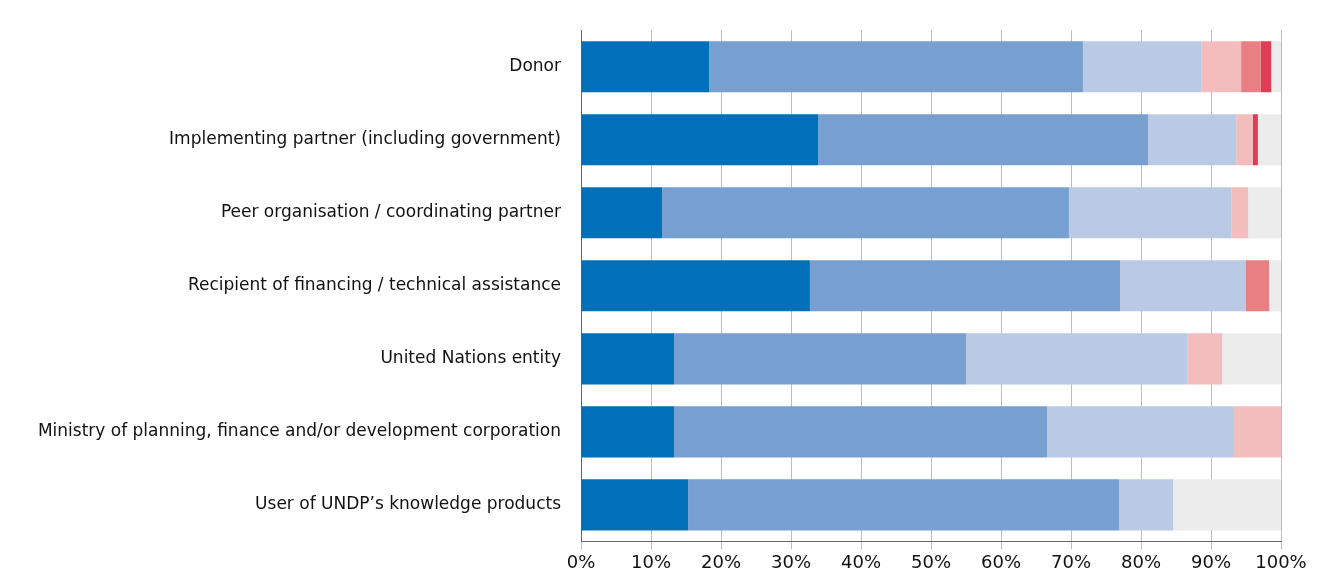 This screenshot has height=581, width=1320. What do you see at coordinates (374, 284) in the screenshot?
I see `y-tick-label: Recipient of financing / technical assistance` at bounding box center [374, 284].